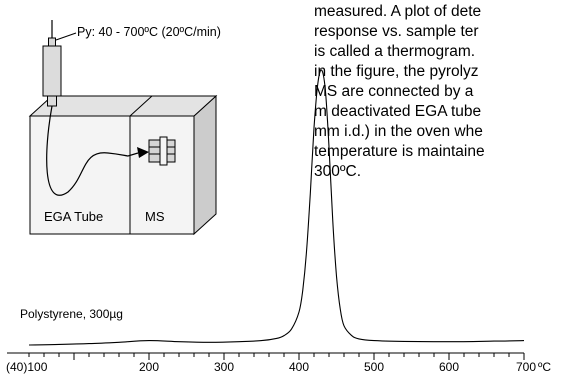 This screenshot has width=564, height=382. What do you see at coordinates (399, 151) in the screenshot?
I see `description-line: temperature is maintaine` at bounding box center [399, 151].